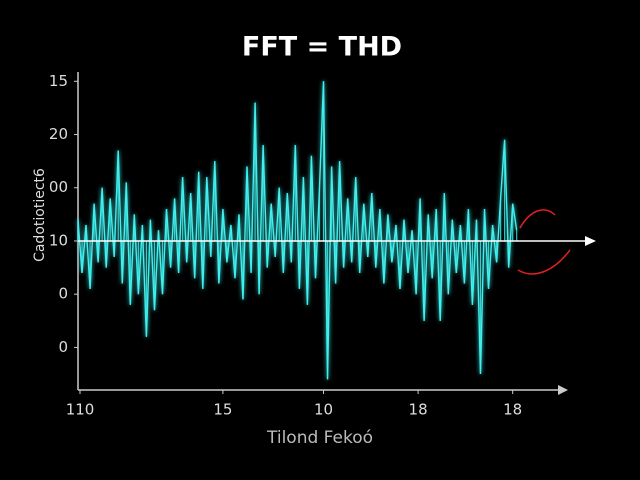 The height and width of the screenshot is (480, 640). Describe the element at coordinates (58, 187) in the screenshot. I see `y-tick-label: 00` at that location.